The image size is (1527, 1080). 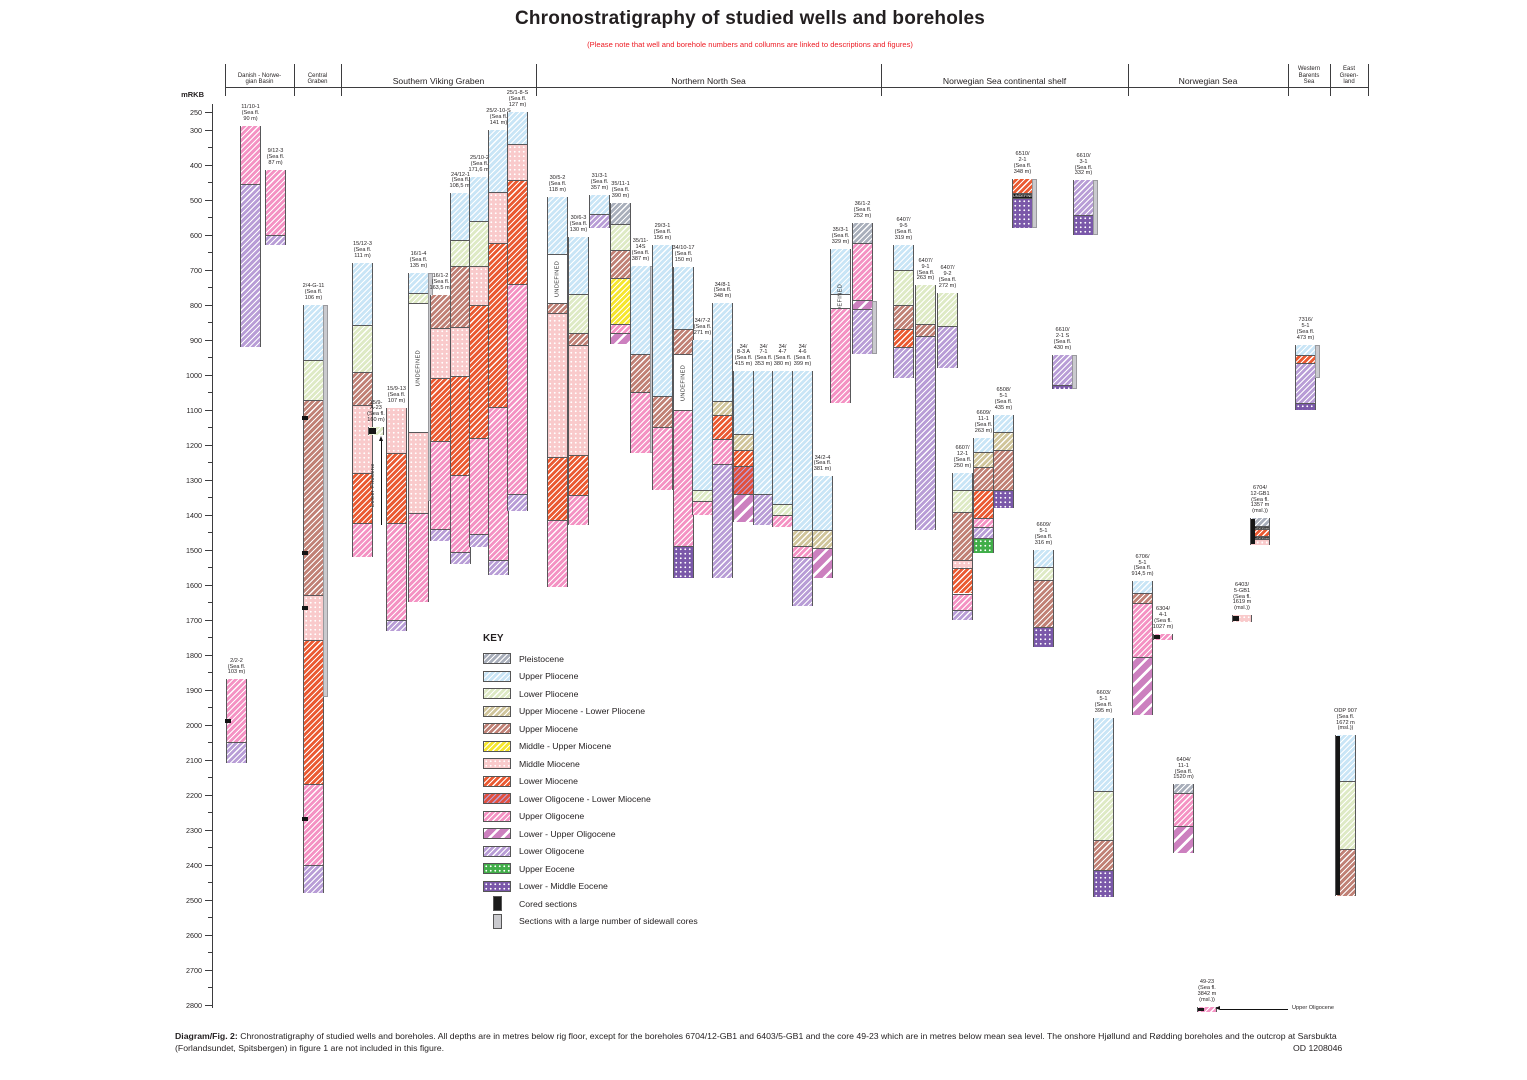 I want to click on well-label-34/4-7: 34/4-7 (Sea fl. 380 m), so click(x=782, y=355).